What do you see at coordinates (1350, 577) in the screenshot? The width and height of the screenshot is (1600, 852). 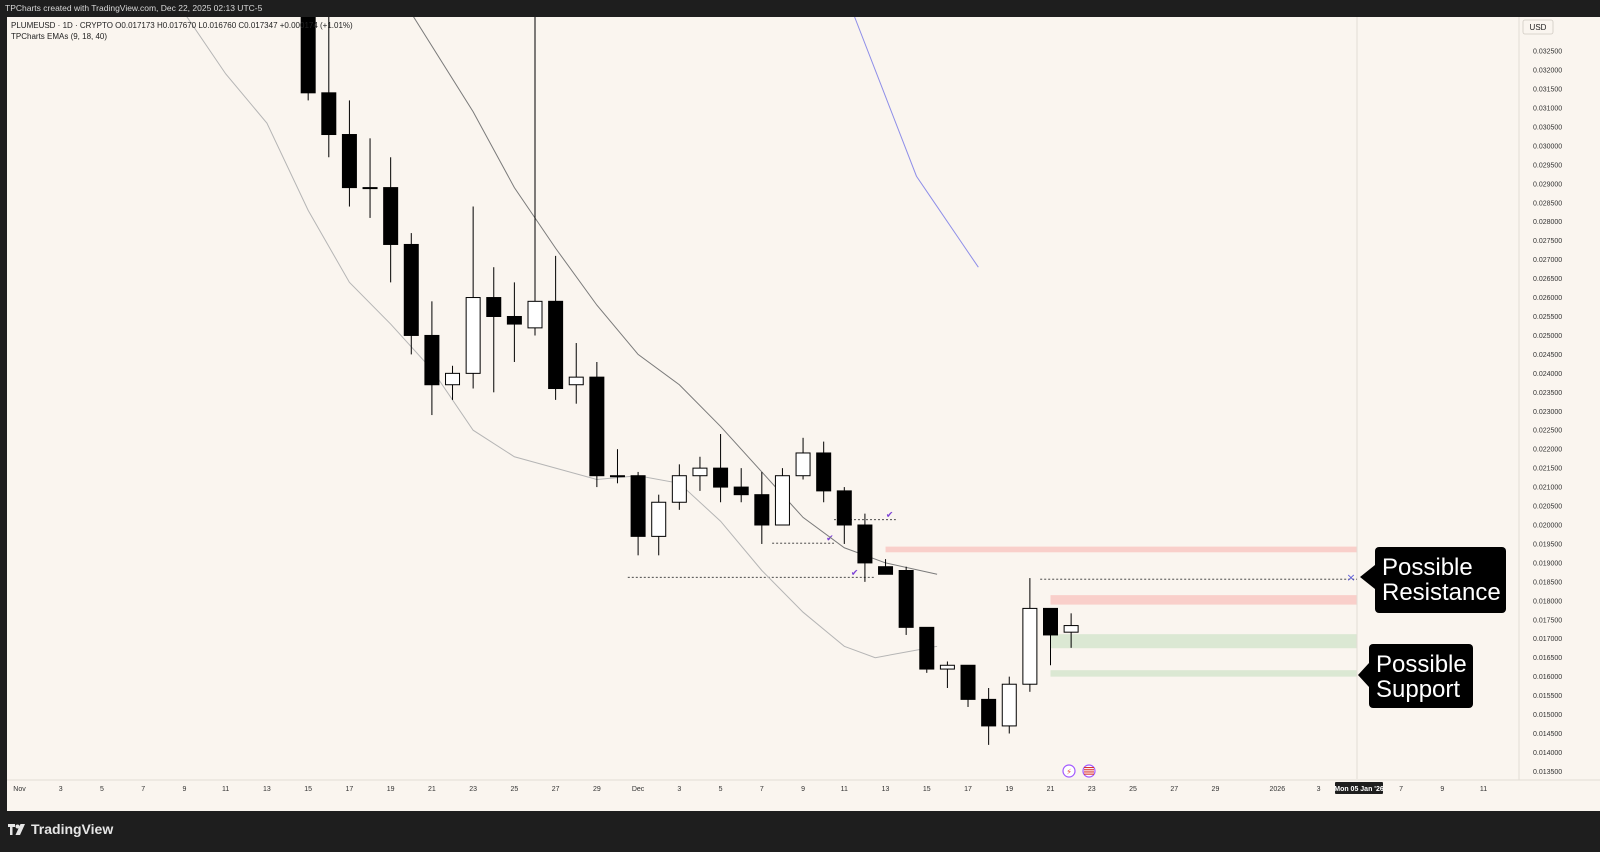 I see `x-marker: ×` at bounding box center [1350, 577].